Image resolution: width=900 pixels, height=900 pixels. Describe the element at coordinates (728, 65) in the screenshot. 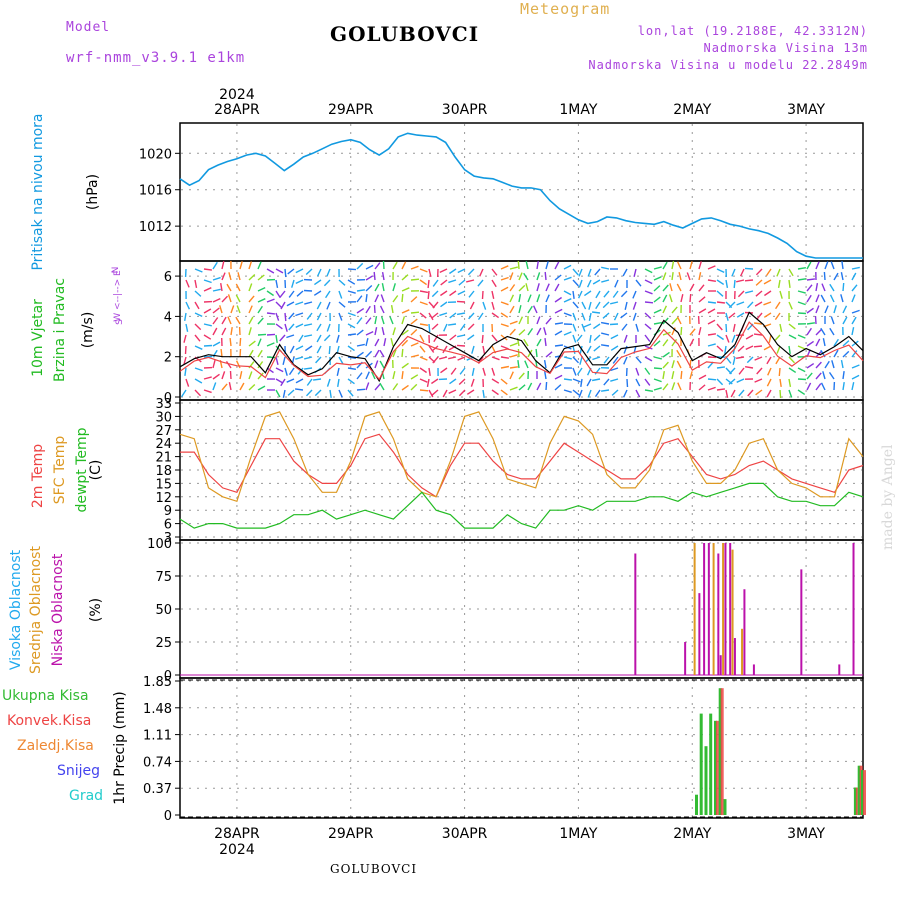

I see `model-altitude-text: Nadmorska Visina u modelu 22.2849m` at that location.